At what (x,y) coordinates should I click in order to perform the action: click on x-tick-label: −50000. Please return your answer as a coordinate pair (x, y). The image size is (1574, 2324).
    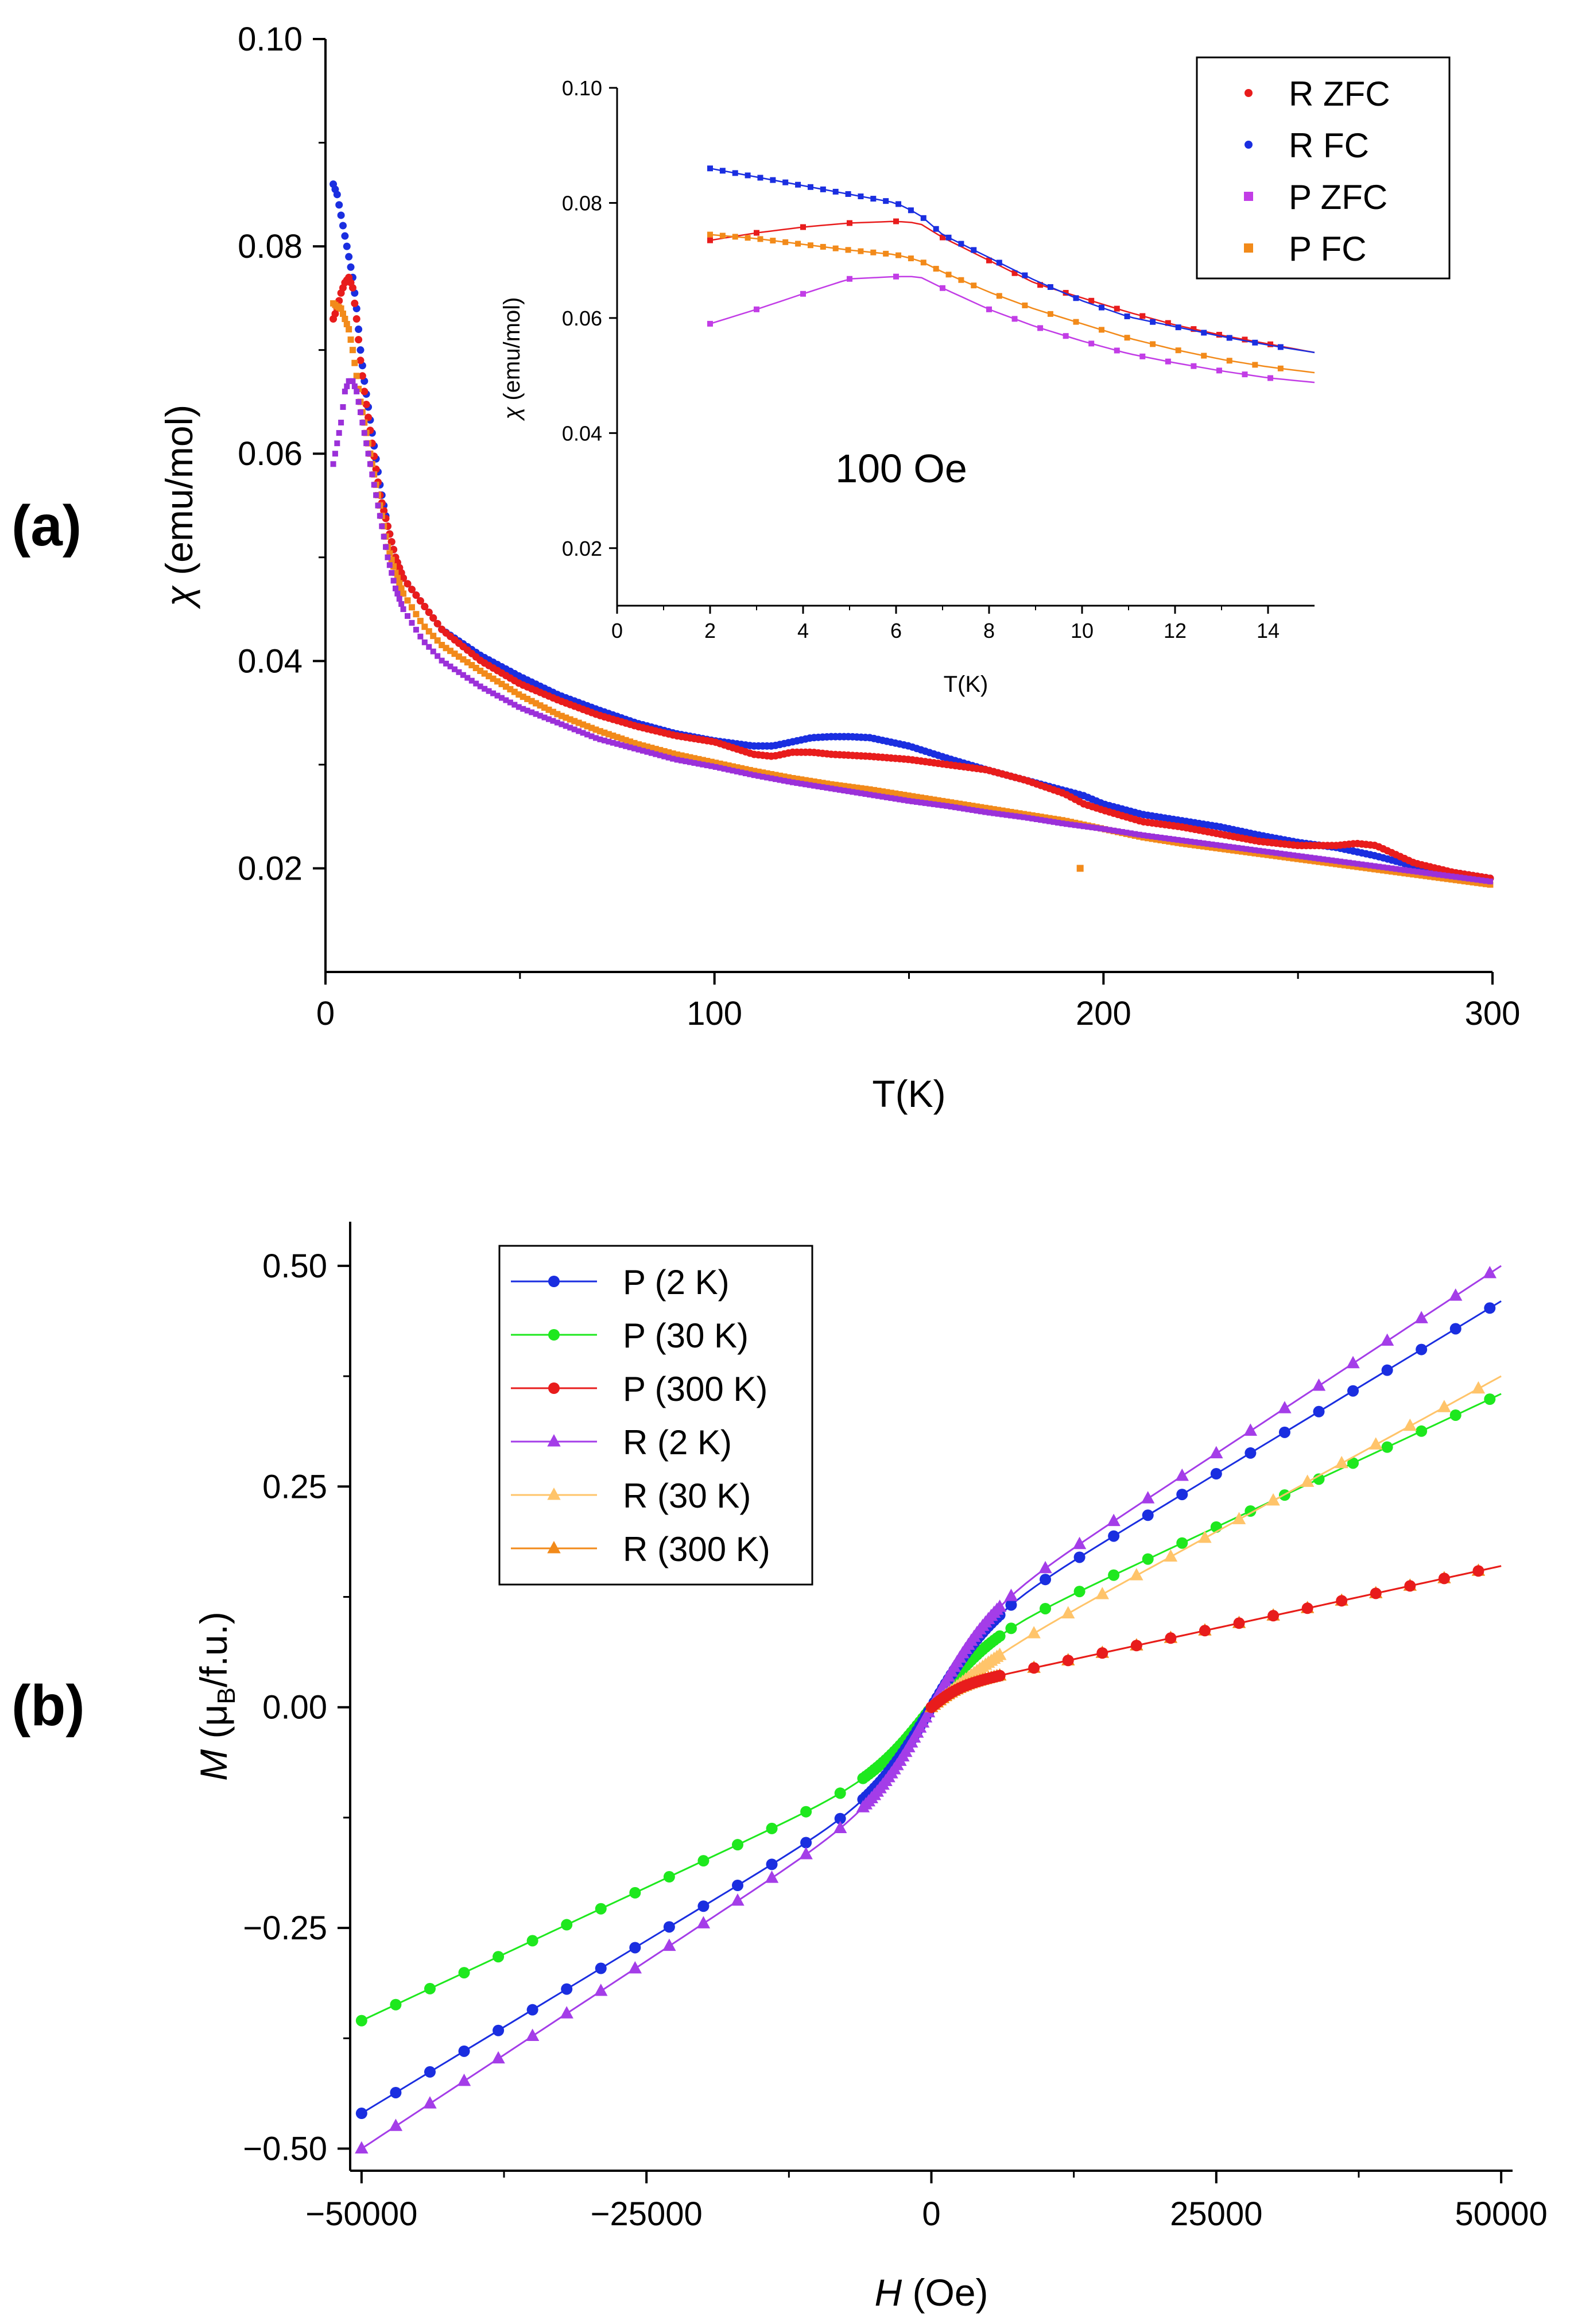
    Looking at the image, I should click on (361, 2214).